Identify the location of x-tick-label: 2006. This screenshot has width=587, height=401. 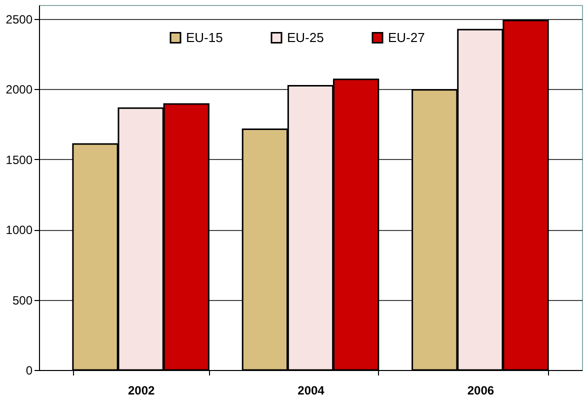
(480, 391).